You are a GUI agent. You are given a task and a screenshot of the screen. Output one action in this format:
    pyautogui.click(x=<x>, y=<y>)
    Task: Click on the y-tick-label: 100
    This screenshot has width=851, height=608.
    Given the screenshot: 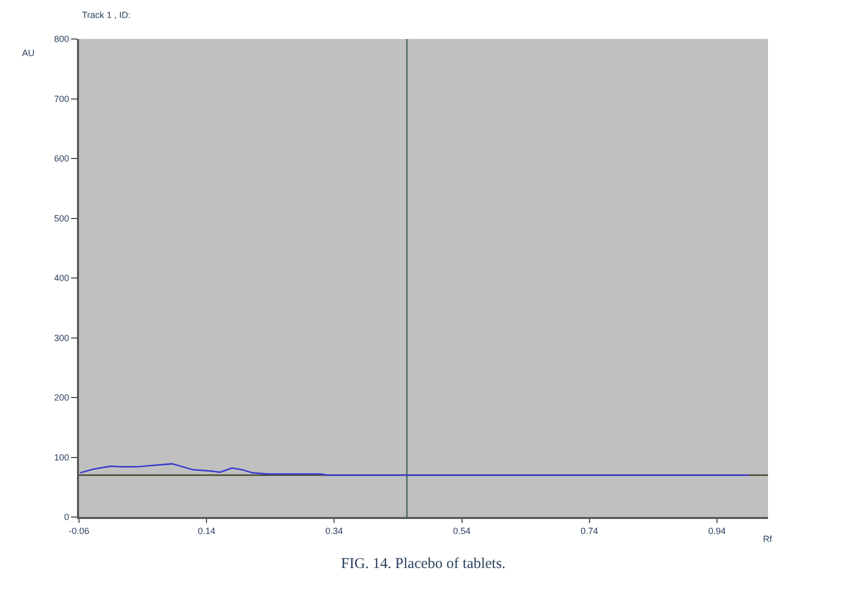 What is the action you would take?
    pyautogui.click(x=62, y=457)
    